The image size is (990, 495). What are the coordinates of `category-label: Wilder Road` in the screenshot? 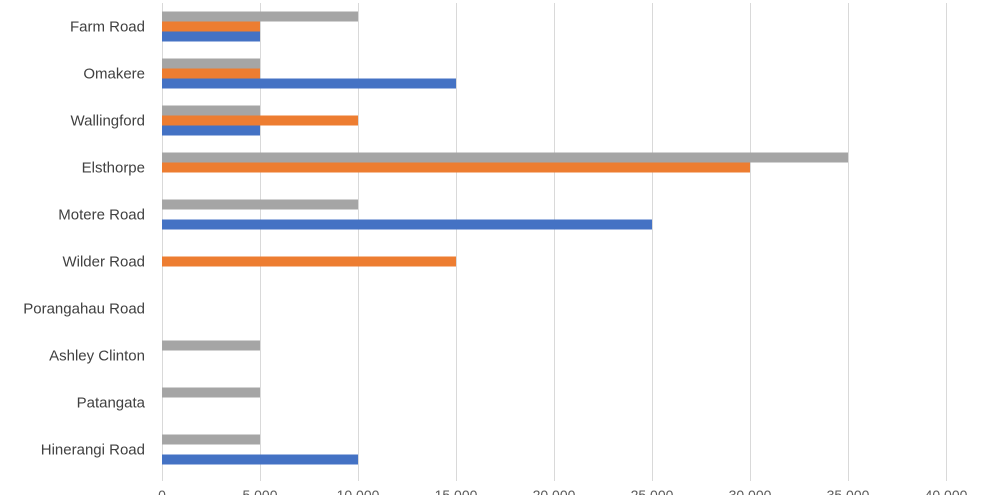 It's located at (103, 262).